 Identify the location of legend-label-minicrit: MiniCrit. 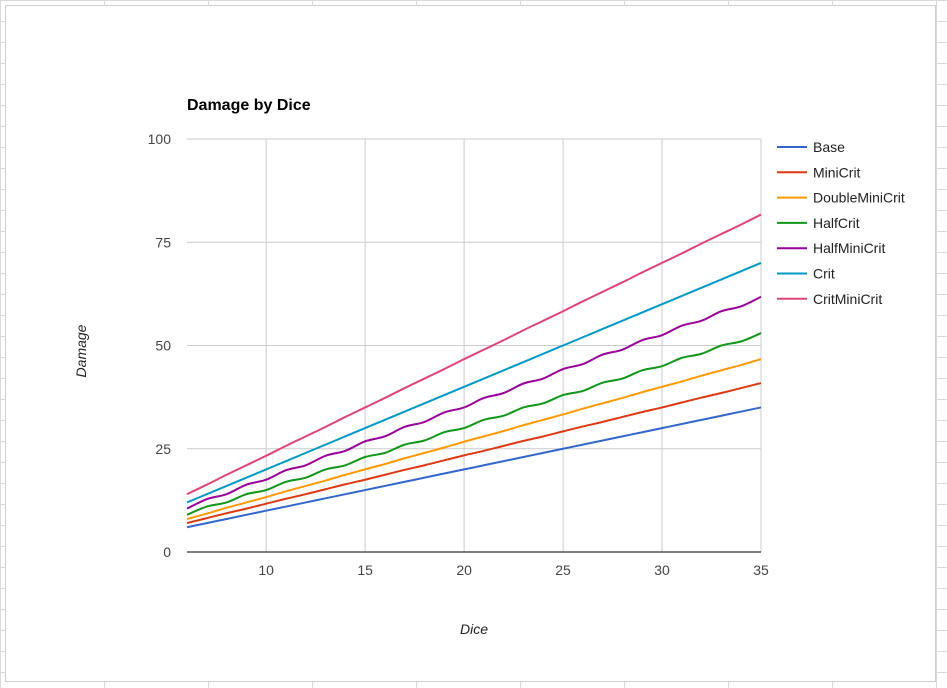
(837, 172).